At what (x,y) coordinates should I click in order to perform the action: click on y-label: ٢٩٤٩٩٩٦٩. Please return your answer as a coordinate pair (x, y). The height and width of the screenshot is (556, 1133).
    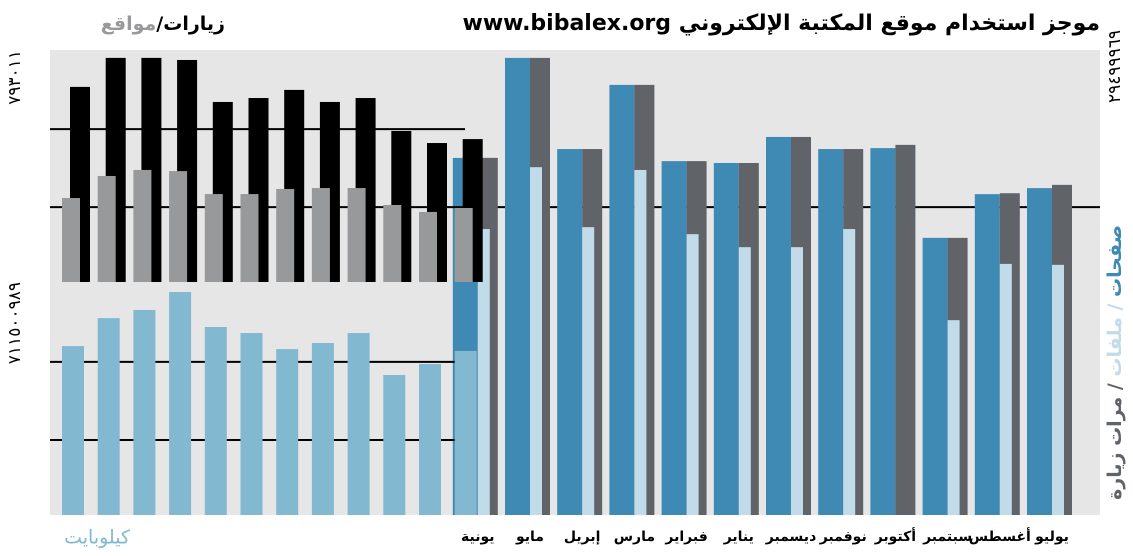
    Looking at the image, I should click on (1115, 66).